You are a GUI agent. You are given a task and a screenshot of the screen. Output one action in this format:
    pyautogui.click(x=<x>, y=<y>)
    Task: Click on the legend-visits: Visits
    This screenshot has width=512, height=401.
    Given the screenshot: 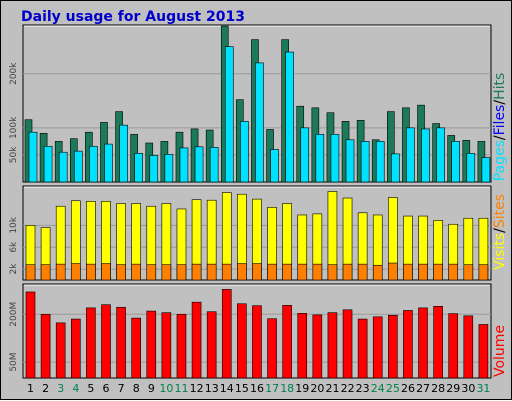 What is the action you would take?
    pyautogui.click(x=500, y=251)
    